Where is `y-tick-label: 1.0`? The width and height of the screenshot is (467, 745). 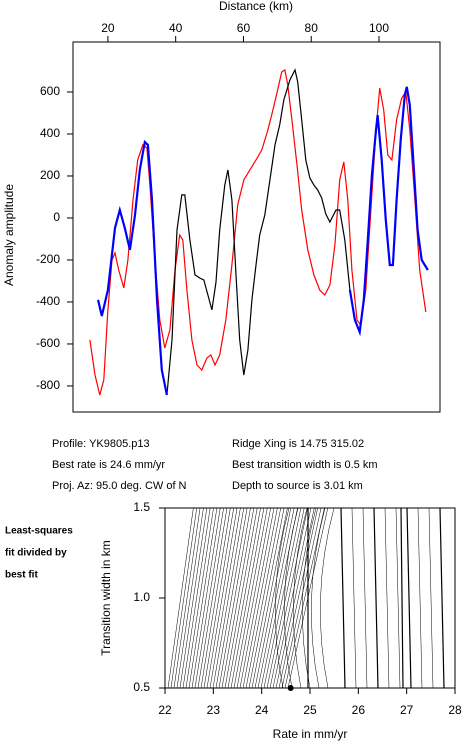 y-tick-label: 1.0 is located at coordinates (141, 597).